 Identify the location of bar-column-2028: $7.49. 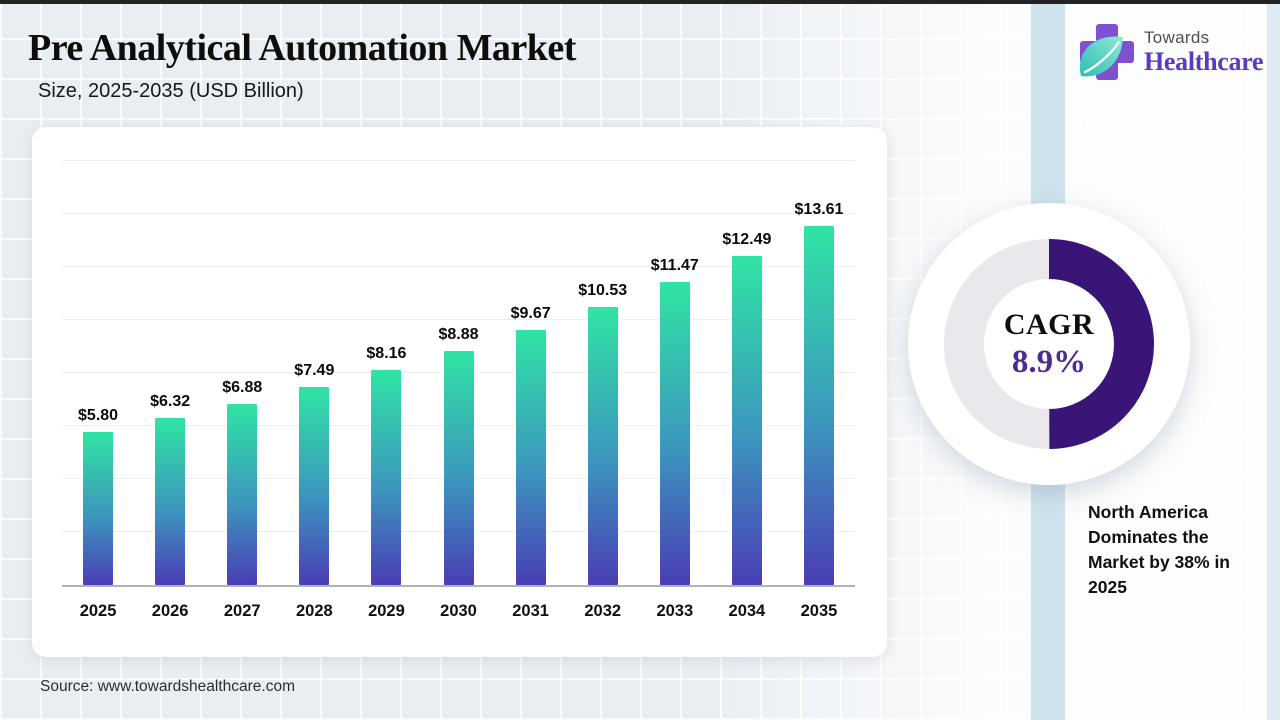
(314, 473).